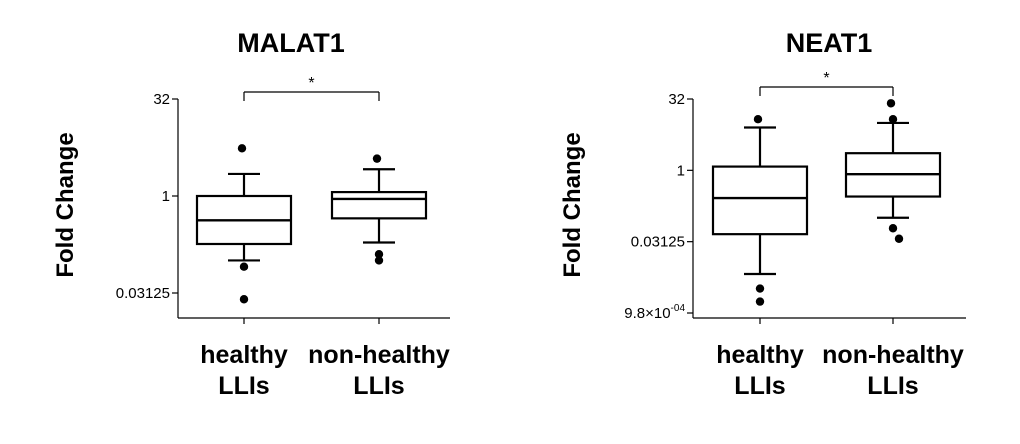  What do you see at coordinates (829, 43) in the screenshot?
I see `chart-title: NEAT1` at bounding box center [829, 43].